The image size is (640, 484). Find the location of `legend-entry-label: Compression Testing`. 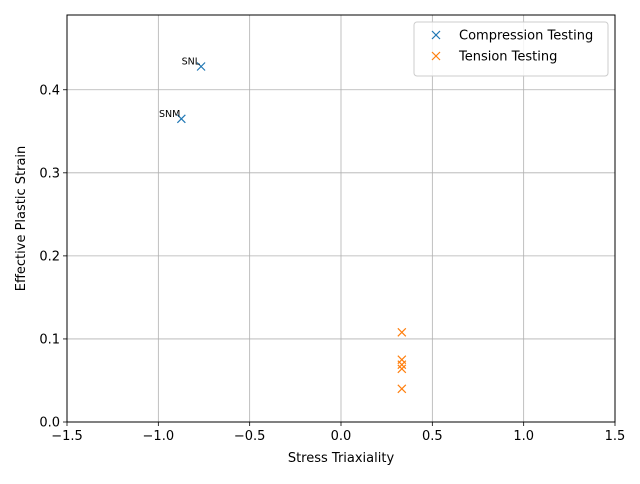

legend-entry-label: Compression Testing is located at coordinates (526, 36).